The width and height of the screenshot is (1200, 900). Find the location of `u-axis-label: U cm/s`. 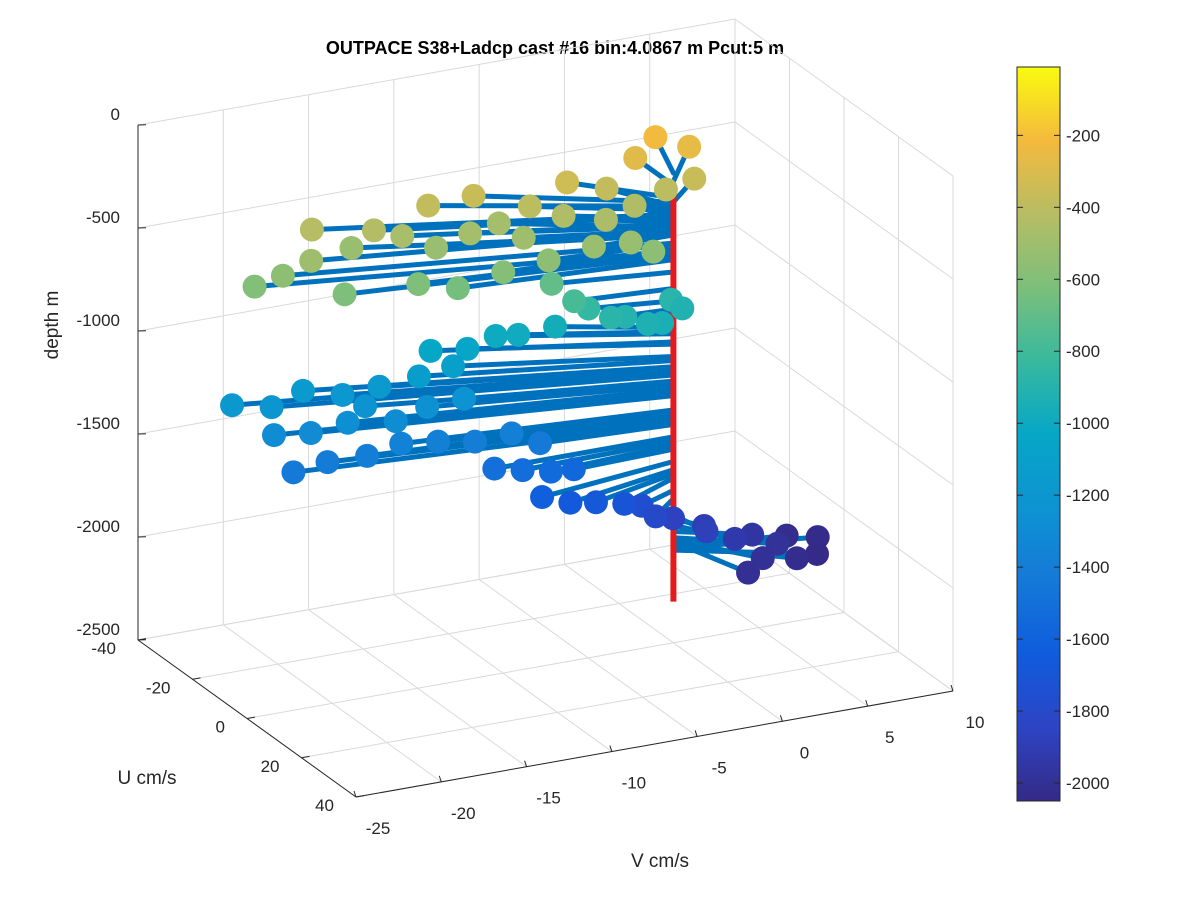

u-axis-label: U cm/s is located at coordinates (146, 778).